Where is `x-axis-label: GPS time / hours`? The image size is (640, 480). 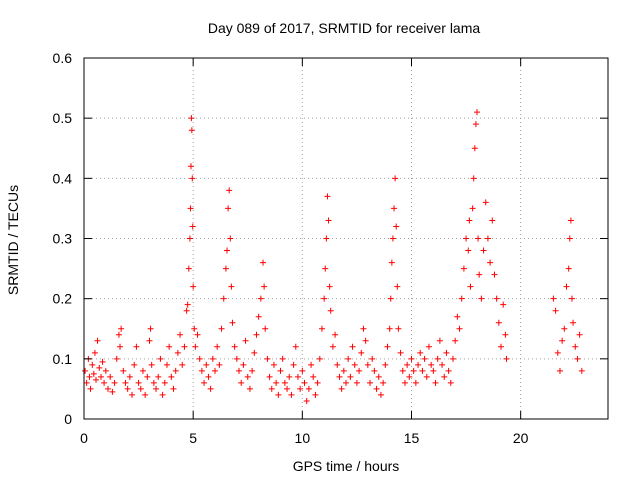
x-axis-label: GPS time / hours is located at coordinates (346, 466).